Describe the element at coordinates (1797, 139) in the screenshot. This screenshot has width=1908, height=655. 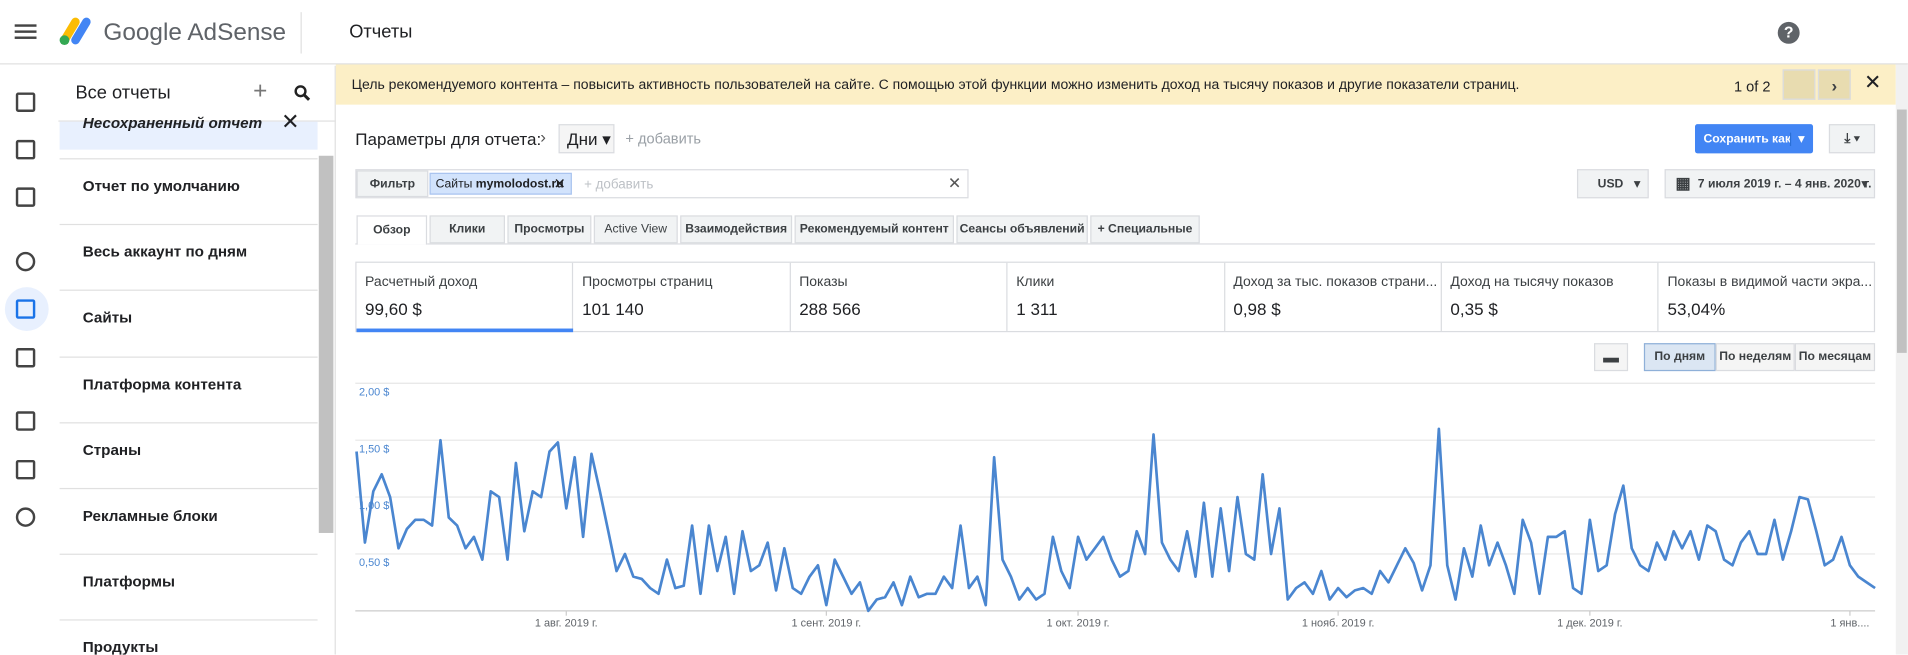
I see `save-arrow: ▾` at that location.